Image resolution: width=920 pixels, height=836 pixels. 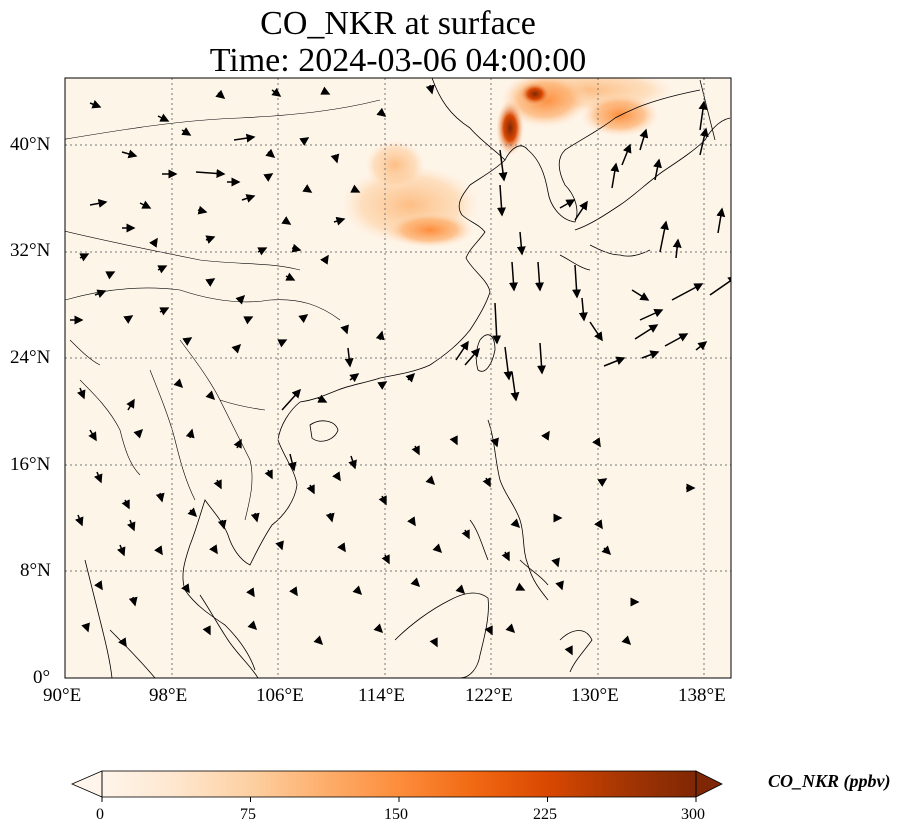 What do you see at coordinates (280, 695) in the screenshot?
I see `lon-tick-label: 106°E` at bounding box center [280, 695].